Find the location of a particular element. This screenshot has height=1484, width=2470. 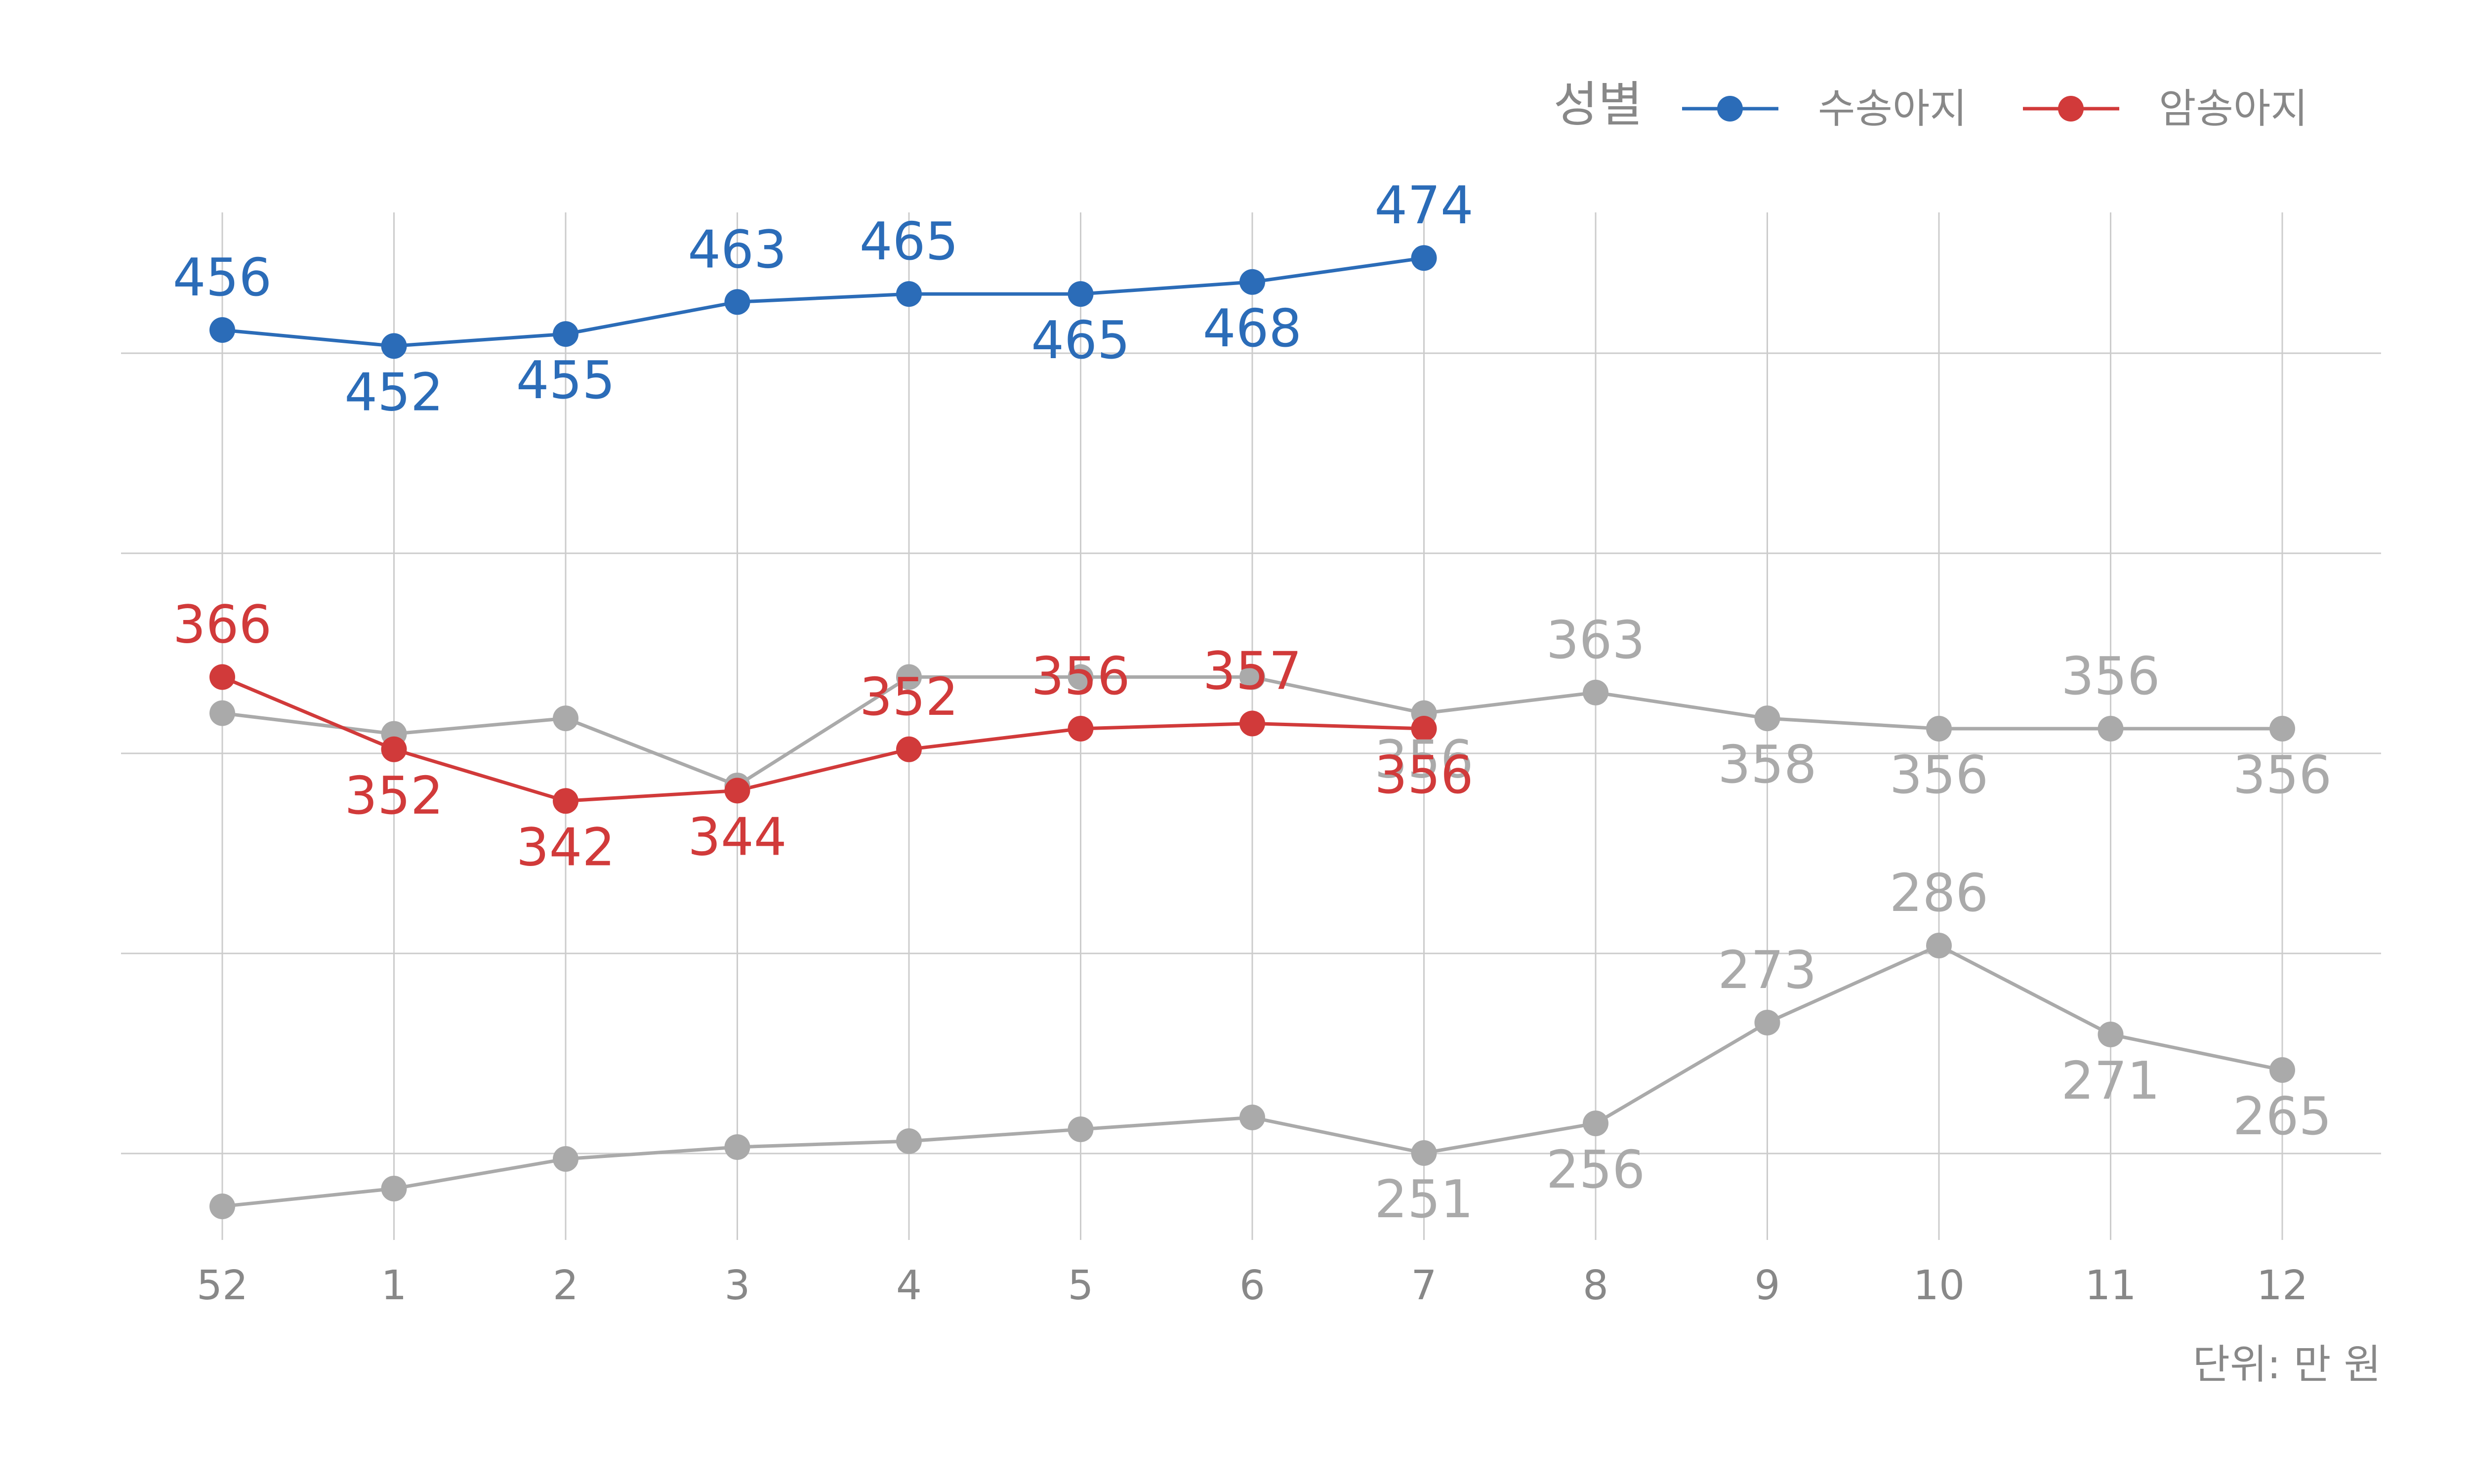

legend-label-series-0: 수송아지 is located at coordinates (1892, 108).